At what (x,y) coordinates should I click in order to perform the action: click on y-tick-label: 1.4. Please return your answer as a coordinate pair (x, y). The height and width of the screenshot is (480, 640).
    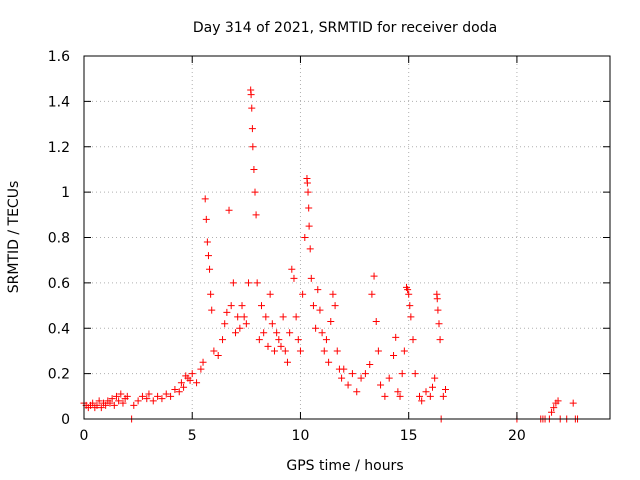
    Looking at the image, I should click on (59, 102).